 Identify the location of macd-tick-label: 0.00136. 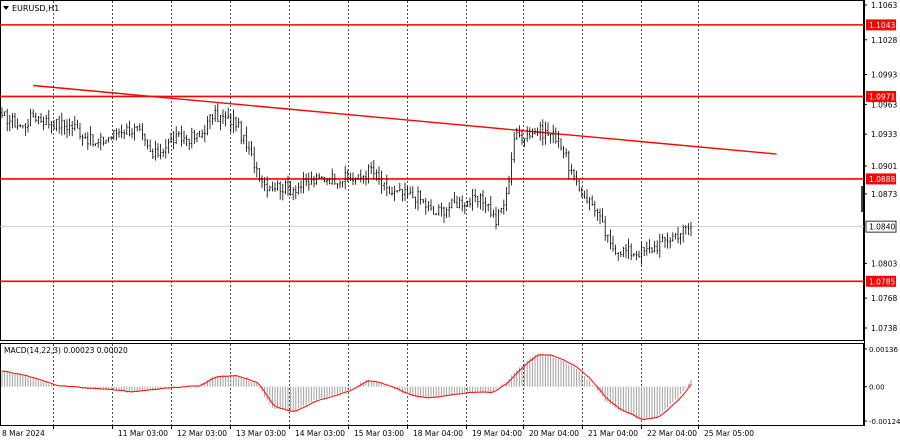
(883, 350).